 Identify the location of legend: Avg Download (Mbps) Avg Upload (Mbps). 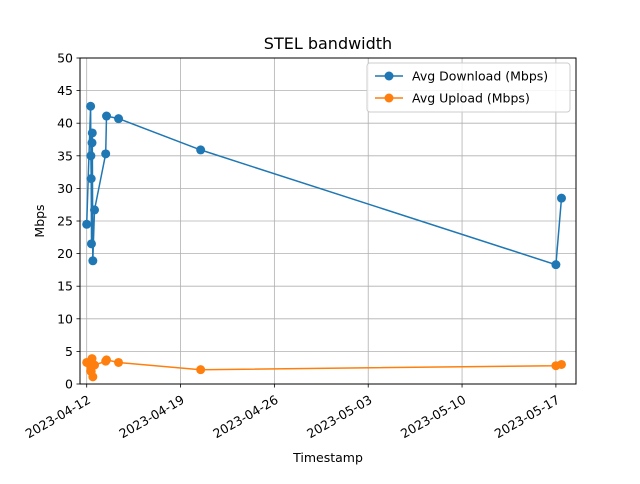
(468, 87).